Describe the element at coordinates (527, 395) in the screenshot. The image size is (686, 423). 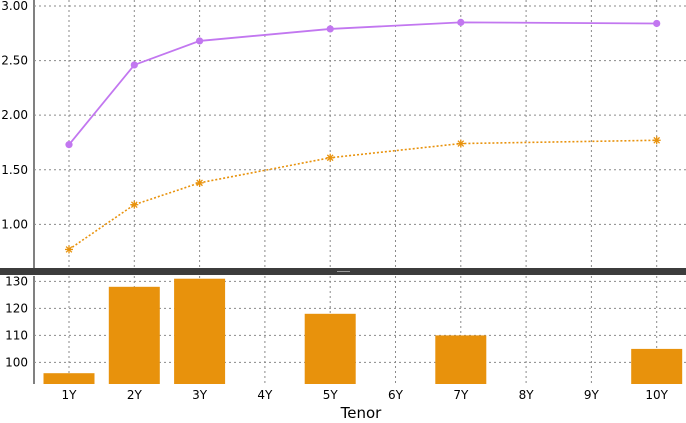
I see `x-tick-label: 8Y` at that location.